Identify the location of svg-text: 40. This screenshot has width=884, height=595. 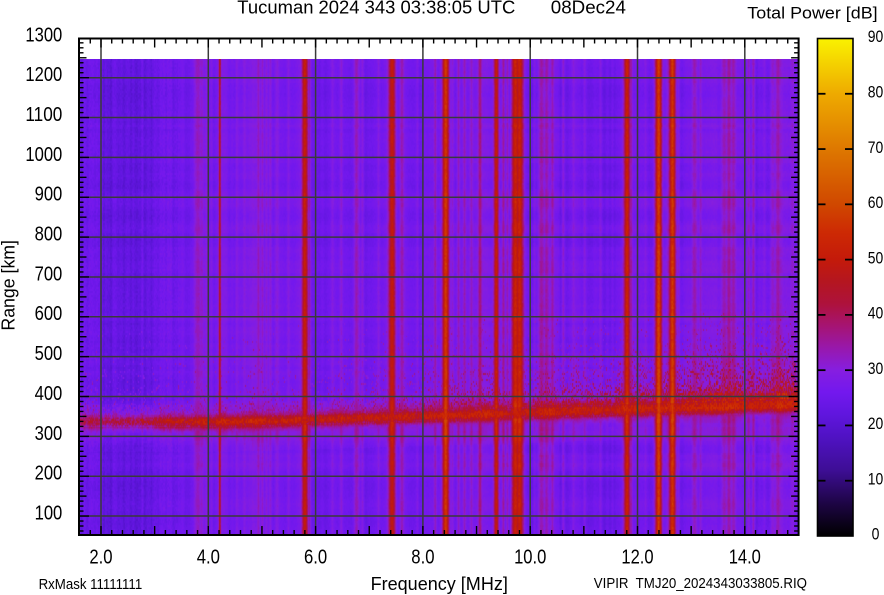
(876, 314).